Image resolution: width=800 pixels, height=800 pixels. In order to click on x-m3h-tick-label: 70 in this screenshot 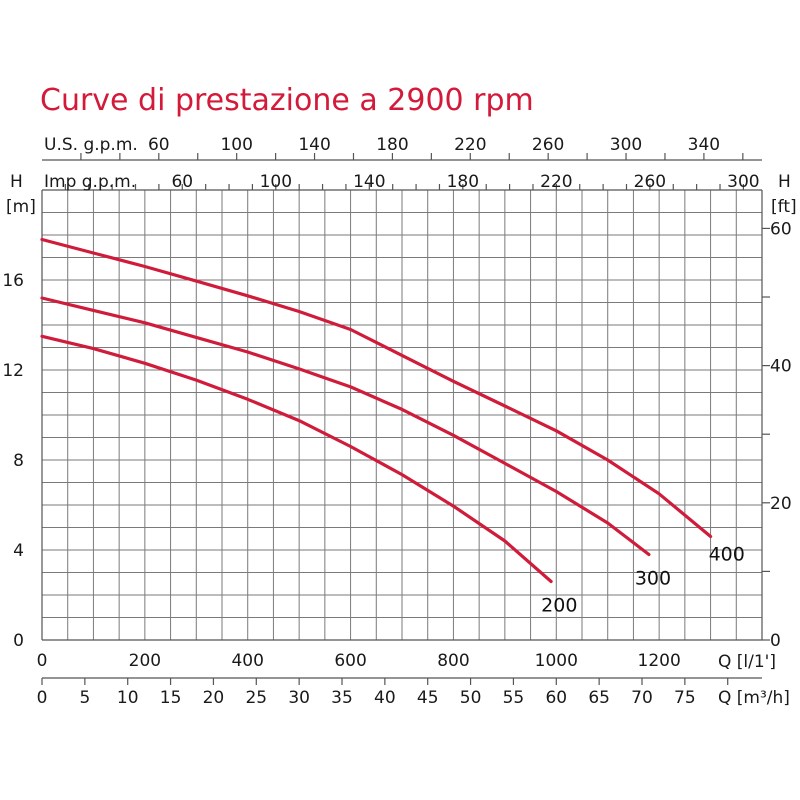, I will do `click(642, 698)`.